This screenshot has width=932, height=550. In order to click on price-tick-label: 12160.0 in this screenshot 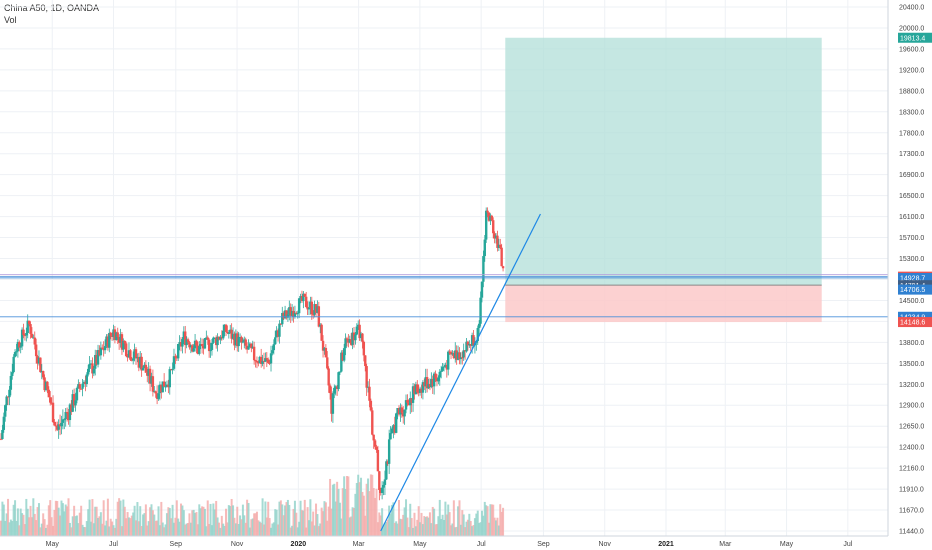, I will do `click(911, 469)`.